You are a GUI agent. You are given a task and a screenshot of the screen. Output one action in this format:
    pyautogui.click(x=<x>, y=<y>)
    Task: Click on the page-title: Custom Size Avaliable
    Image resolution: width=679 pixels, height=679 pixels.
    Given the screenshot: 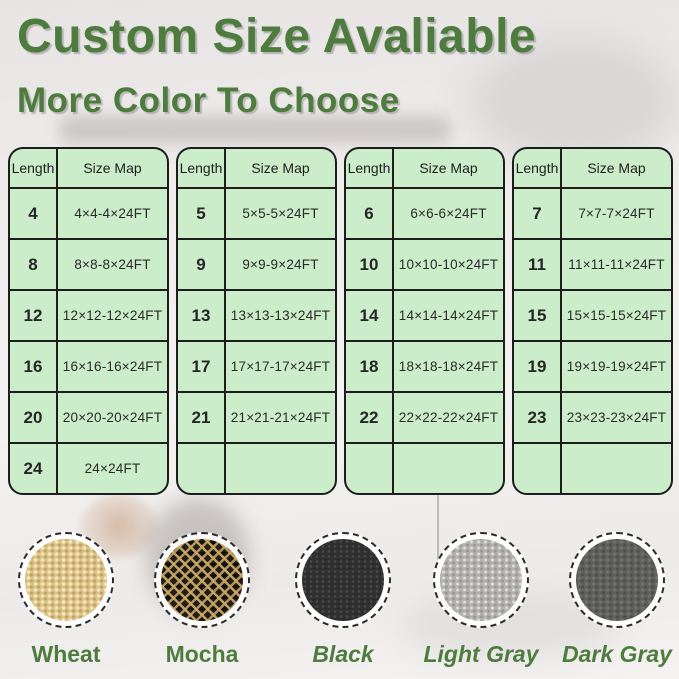 What is the action you would take?
    pyautogui.click(x=277, y=36)
    